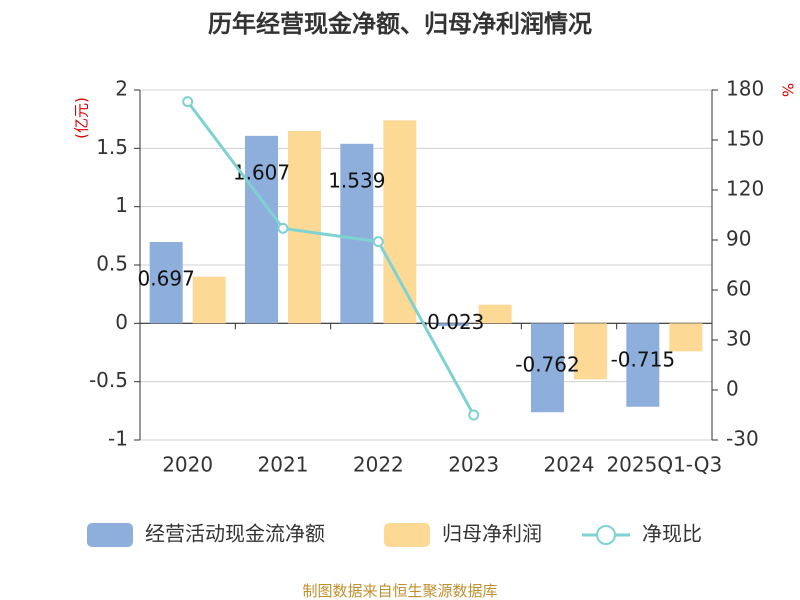  What do you see at coordinates (742, 439) in the screenshot?
I see `right-axis-tick-label: -30` at bounding box center [742, 439].